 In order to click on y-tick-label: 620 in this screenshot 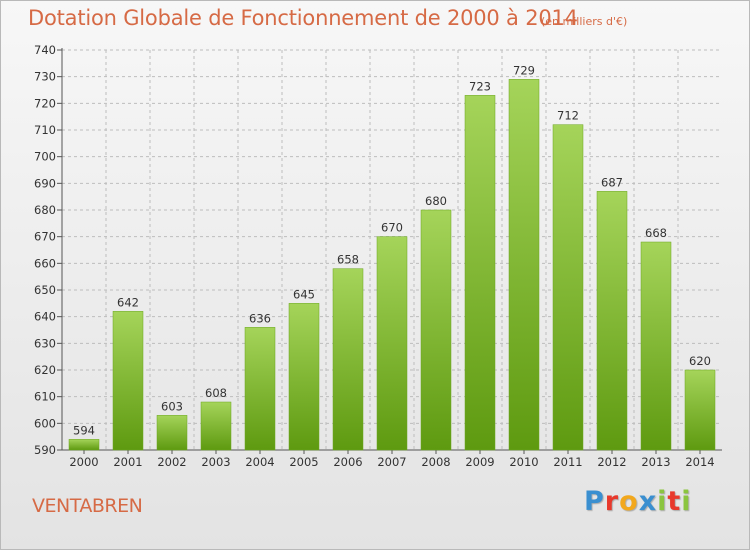, I will do `click(45, 370)`.